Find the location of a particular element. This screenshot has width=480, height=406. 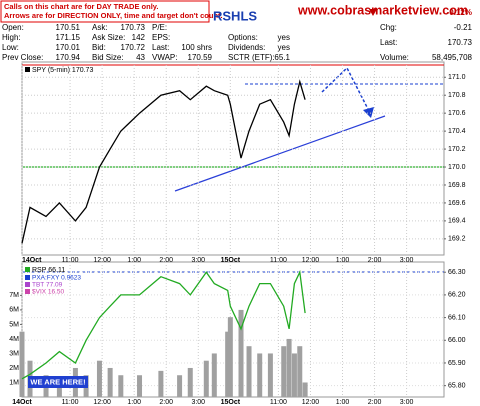

y2-tick-label: 66.30 is located at coordinates (457, 272).